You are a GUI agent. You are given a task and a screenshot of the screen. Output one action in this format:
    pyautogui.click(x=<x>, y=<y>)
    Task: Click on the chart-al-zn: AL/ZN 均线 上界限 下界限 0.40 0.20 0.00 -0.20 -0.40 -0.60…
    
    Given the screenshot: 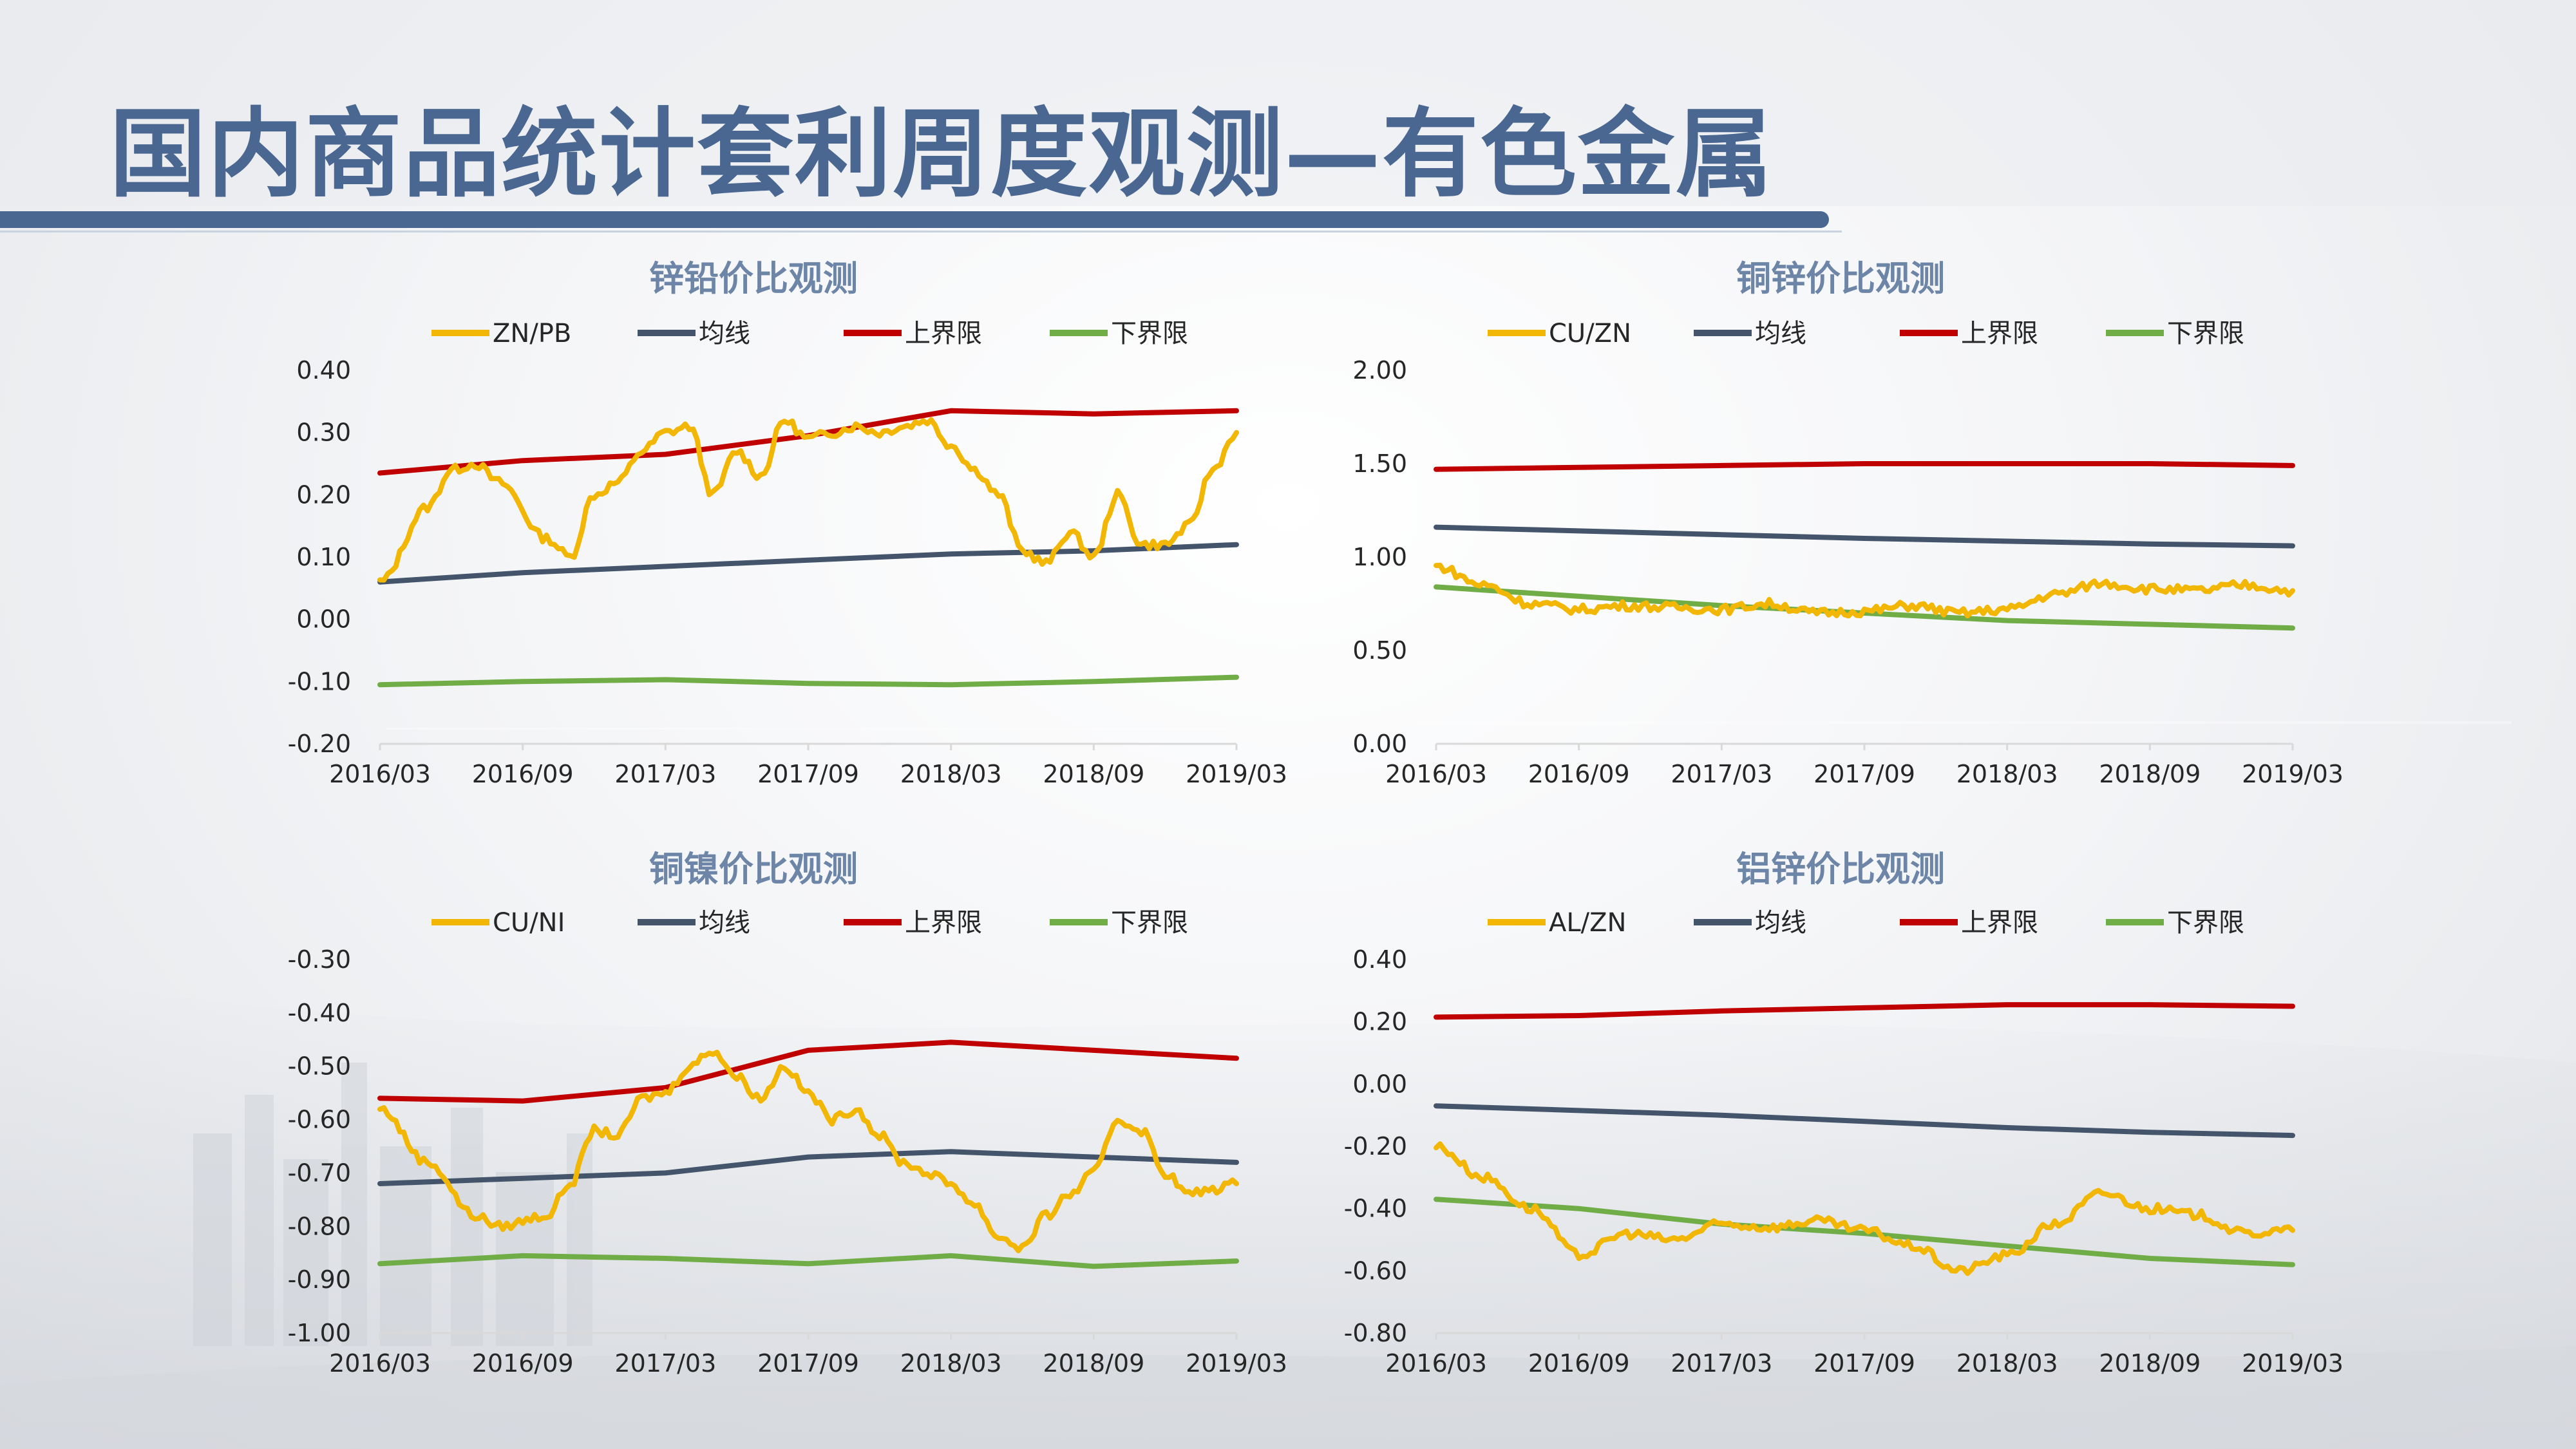 What is the action you would take?
    pyautogui.click(x=1844, y=1143)
    